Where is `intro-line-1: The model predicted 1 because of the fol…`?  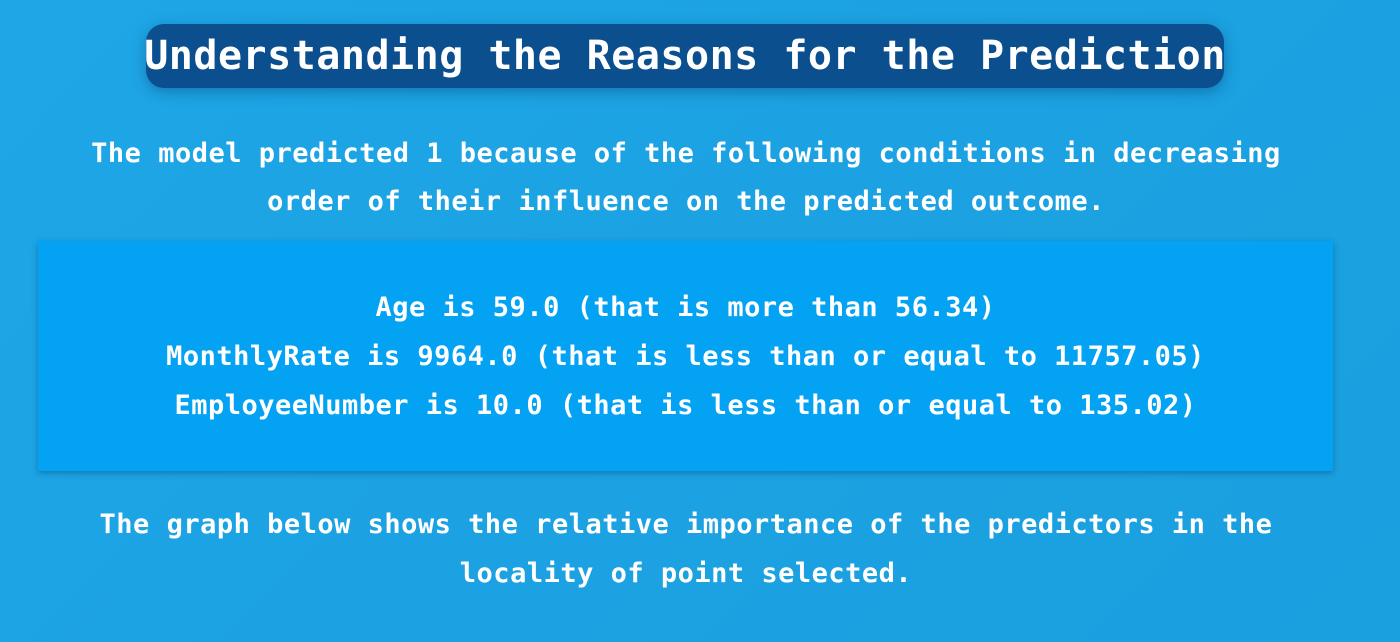 intro-line-1: The model predicted 1 because of the fol… is located at coordinates (686, 153).